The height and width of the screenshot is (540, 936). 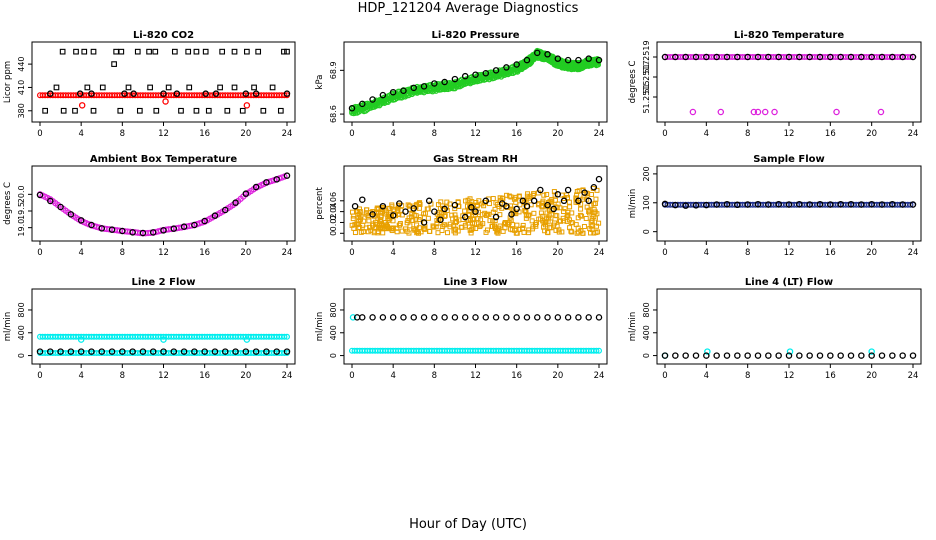 I want to click on y-tick-label: 20.0, so click(x=21, y=194).